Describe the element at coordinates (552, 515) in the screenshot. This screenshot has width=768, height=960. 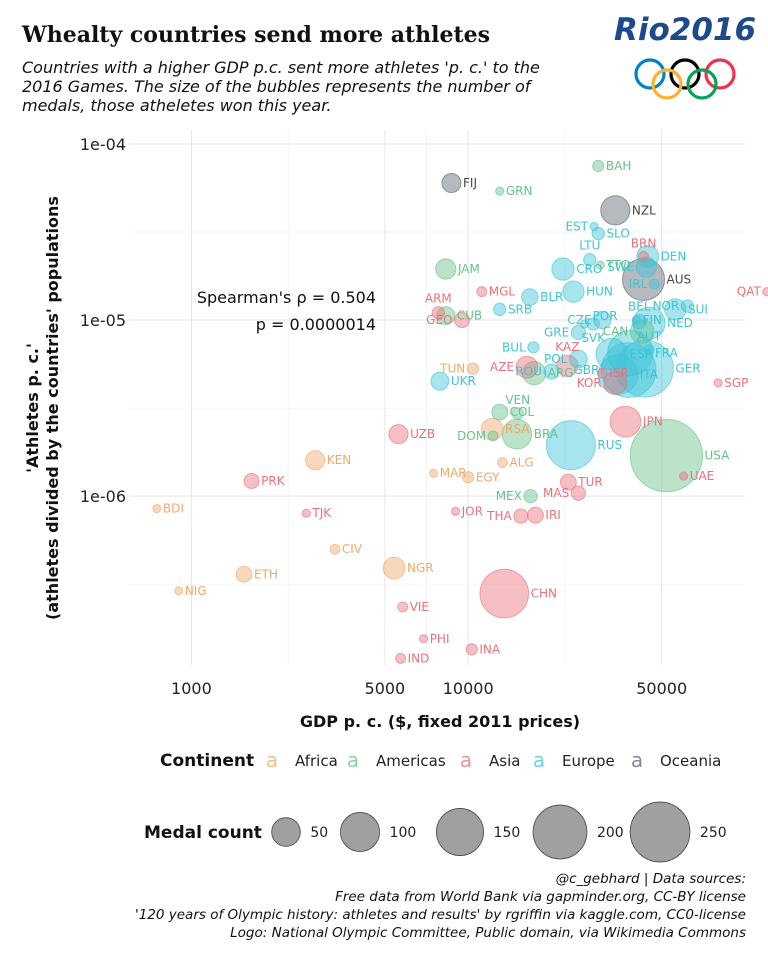
I see `label-iri: IRI` at that location.